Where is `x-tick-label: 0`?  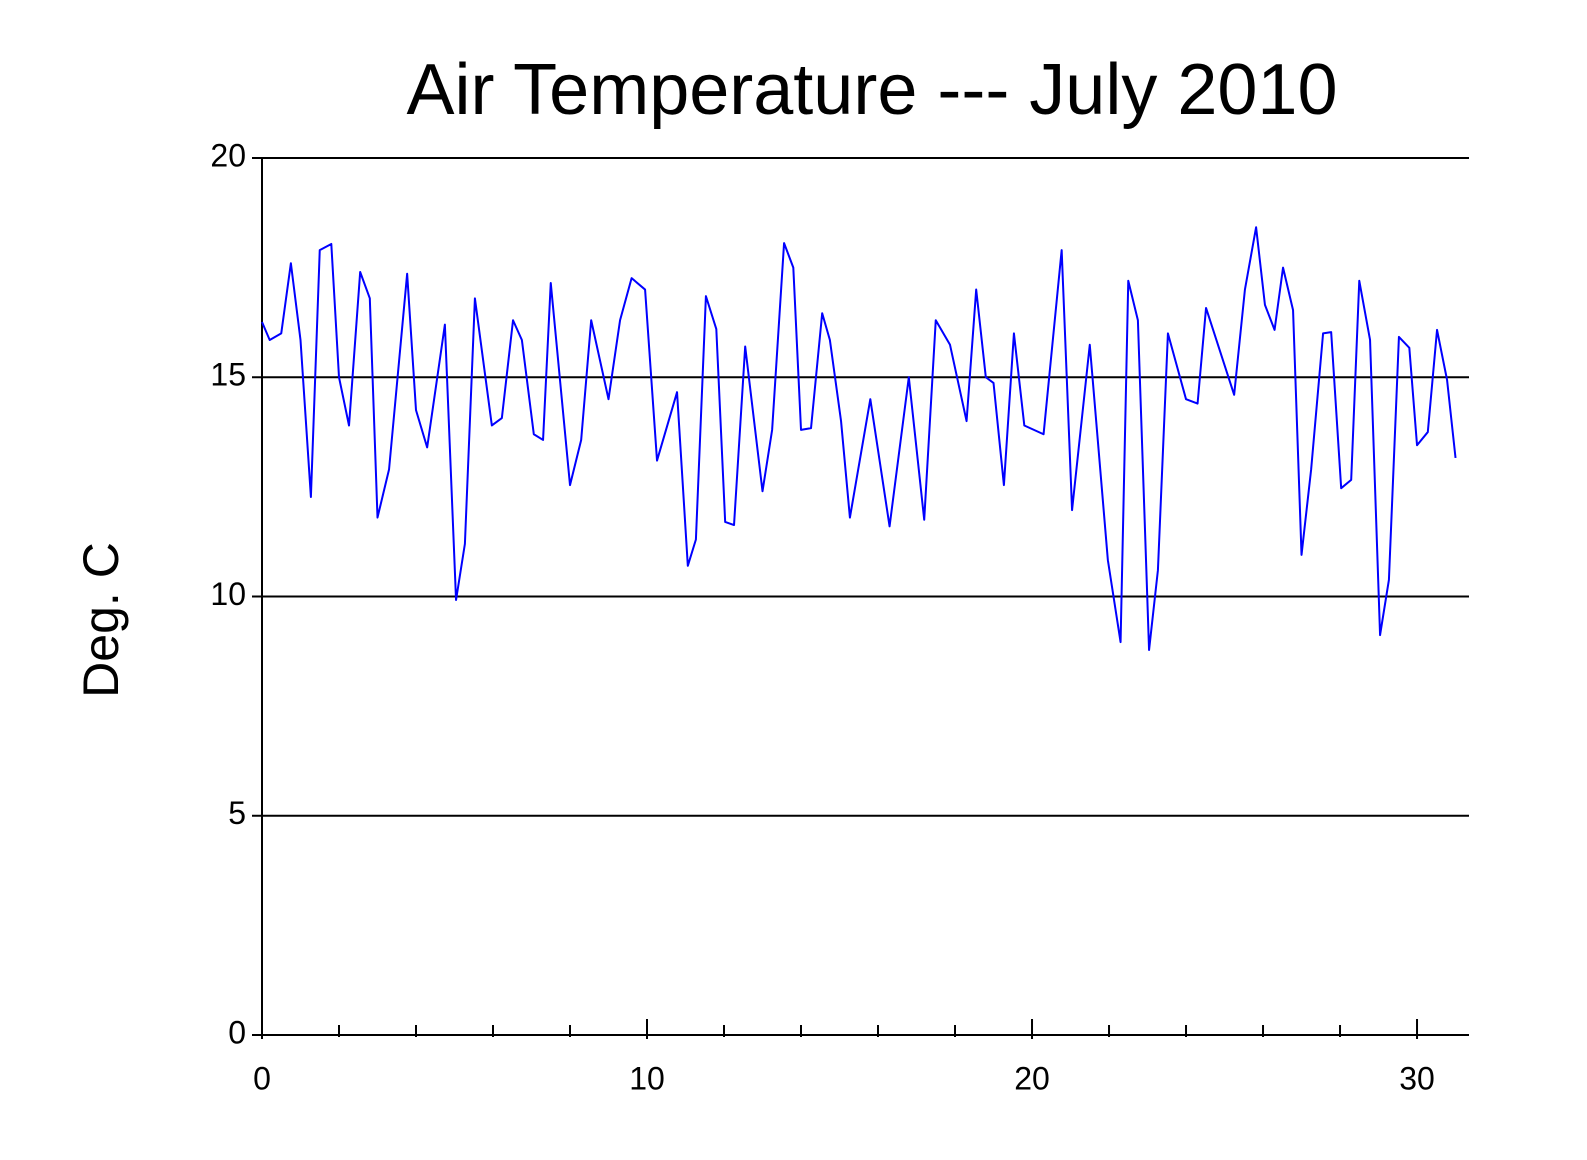 x-tick-label: 0 is located at coordinates (262, 1078).